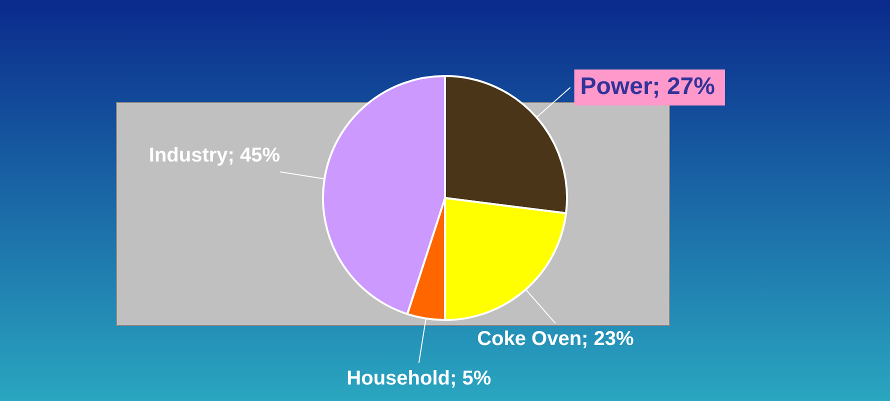 Image resolution: width=890 pixels, height=401 pixels. Describe the element at coordinates (419, 378) in the screenshot. I see `slice-label: Household; 5%` at that location.